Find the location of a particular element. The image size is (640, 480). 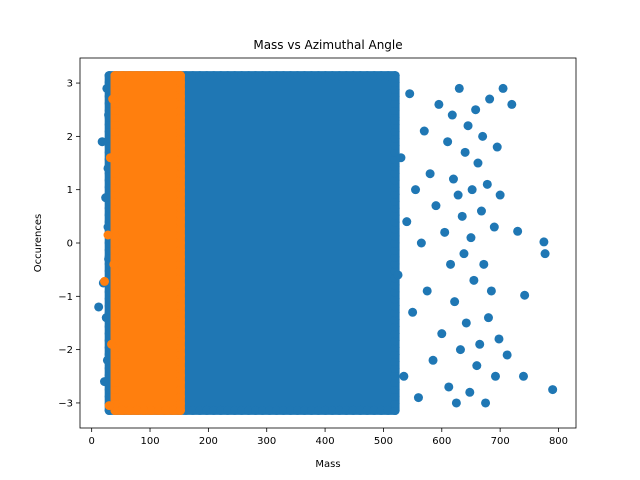

x-tick-label: 0 is located at coordinates (91, 441).